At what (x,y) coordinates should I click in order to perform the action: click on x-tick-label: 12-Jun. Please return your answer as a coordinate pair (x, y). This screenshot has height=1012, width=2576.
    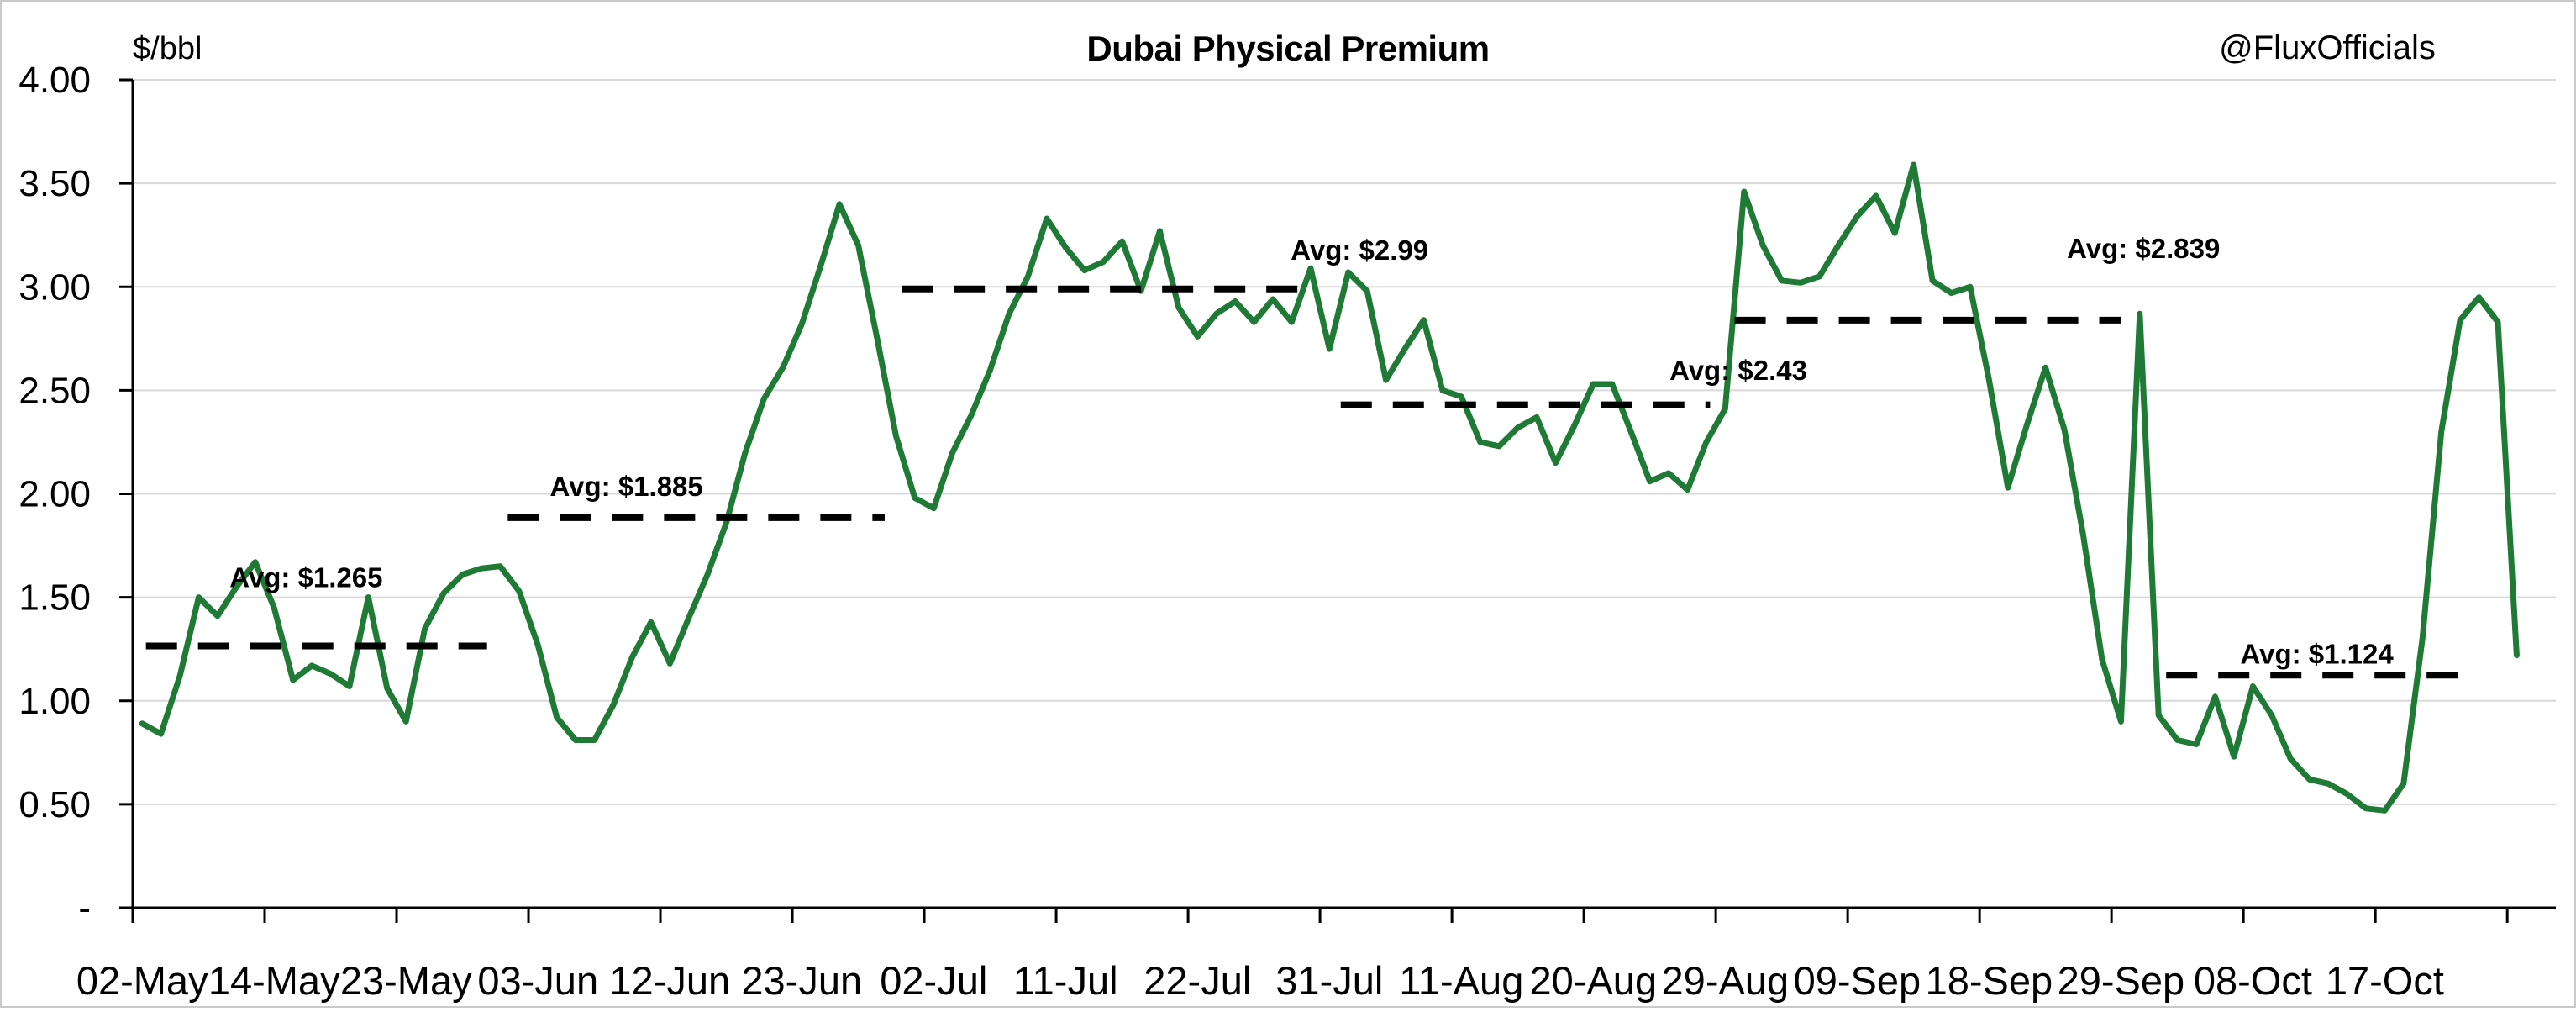
    Looking at the image, I should click on (669, 980).